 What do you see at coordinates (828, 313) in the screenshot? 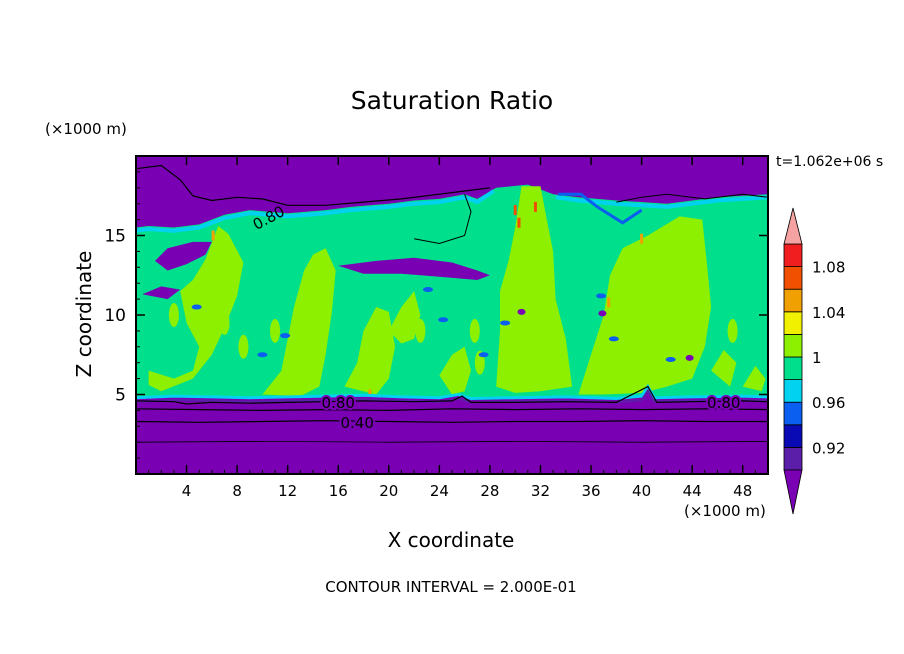
I see `colorbar-tick-label: 1.04` at bounding box center [828, 313].